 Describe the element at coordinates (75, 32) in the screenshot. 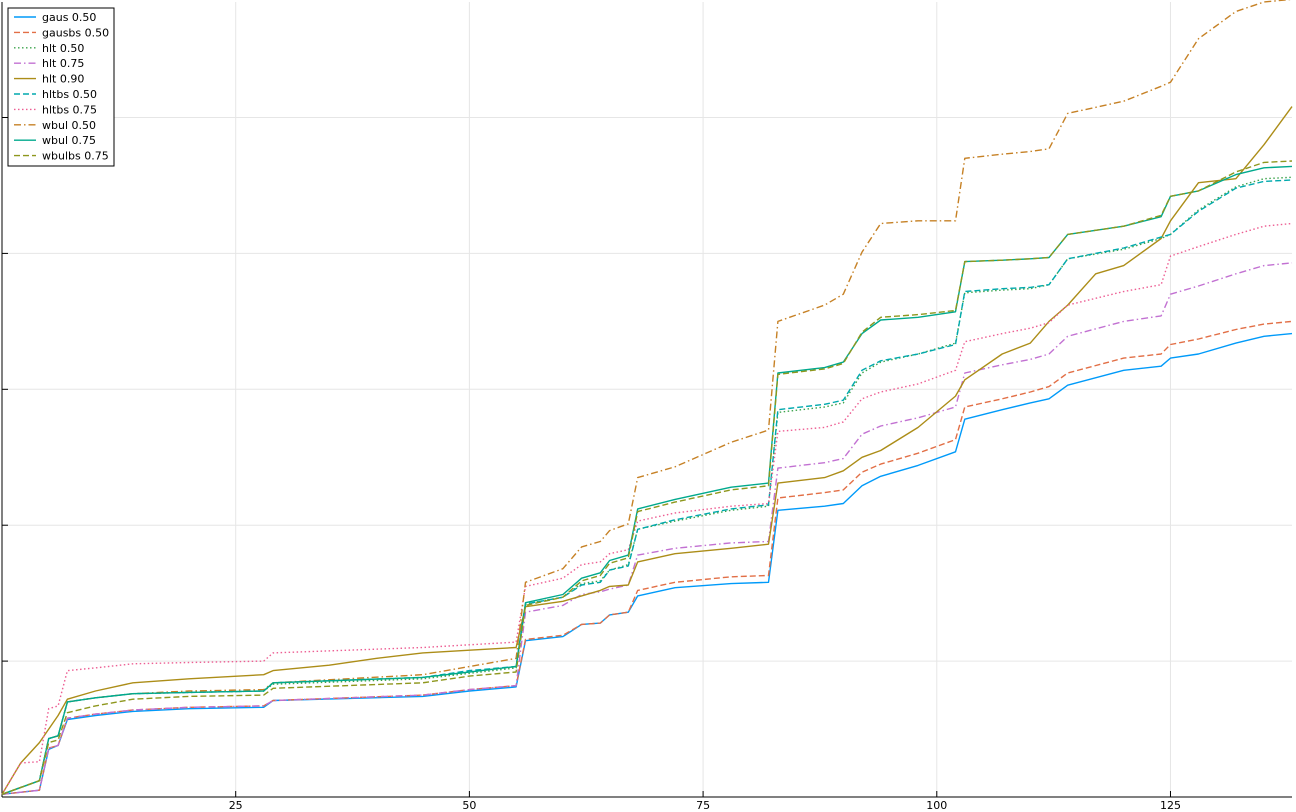

I see `legend-label: gausbs 0.50` at that location.